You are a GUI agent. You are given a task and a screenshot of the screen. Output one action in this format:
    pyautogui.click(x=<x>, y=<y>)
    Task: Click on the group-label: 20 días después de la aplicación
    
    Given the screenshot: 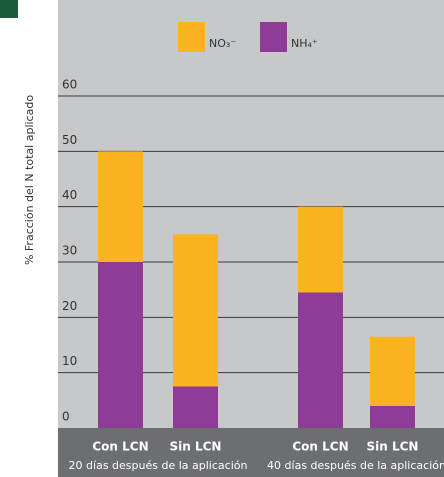 What is the action you would take?
    pyautogui.click(x=158, y=465)
    